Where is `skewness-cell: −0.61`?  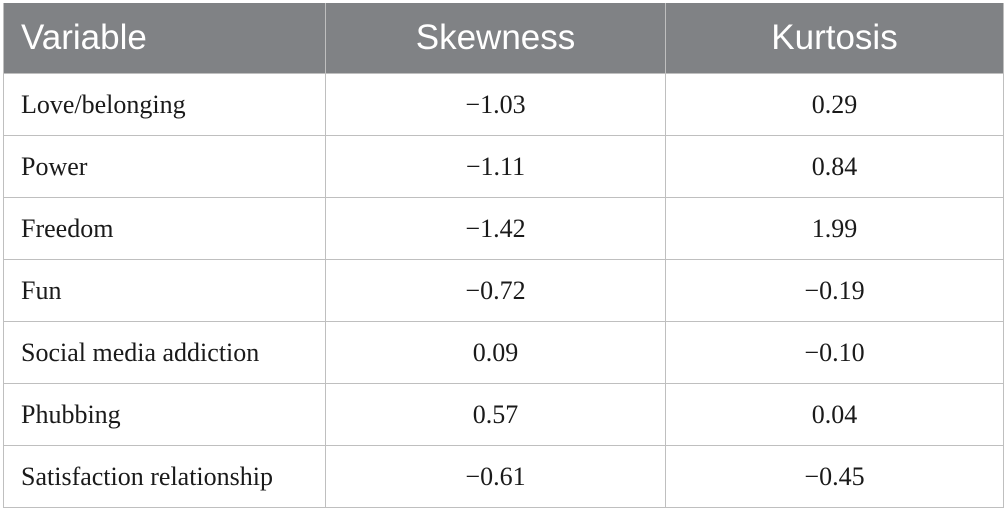
skewness-cell: −0.61 is located at coordinates (495, 476).